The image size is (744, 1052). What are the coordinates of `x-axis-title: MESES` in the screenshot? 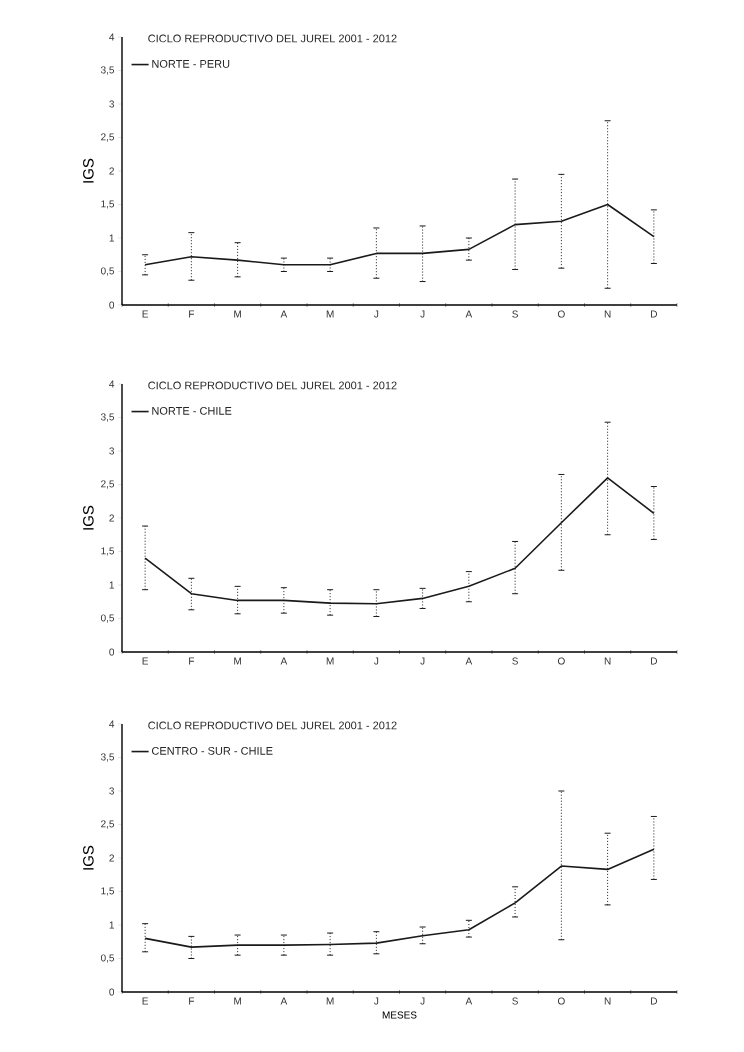 It's located at (399, 1015).